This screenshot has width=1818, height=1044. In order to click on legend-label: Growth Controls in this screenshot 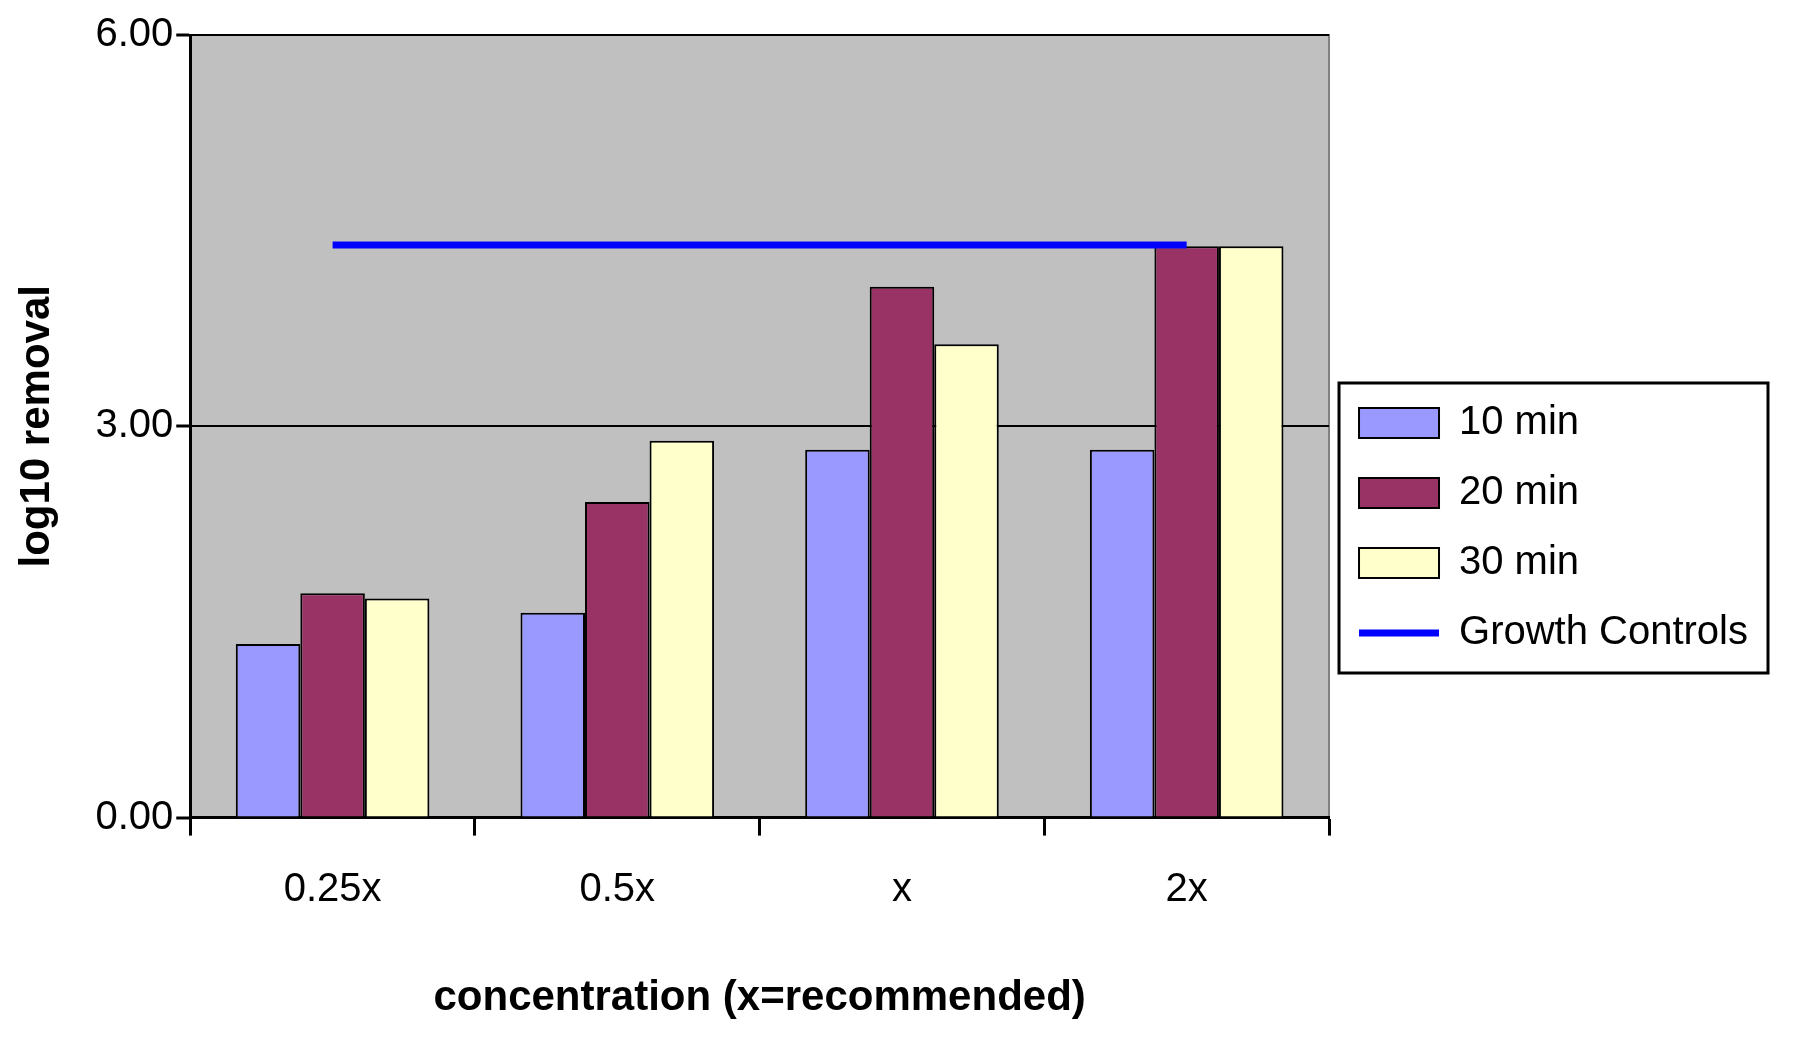, I will do `click(1603, 630)`.